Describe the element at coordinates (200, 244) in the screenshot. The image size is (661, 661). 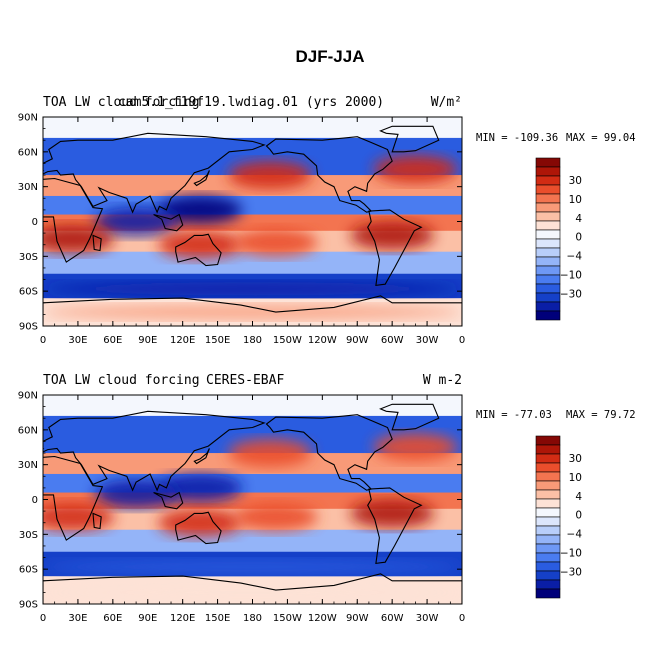
I see `region-australia-positive` at that location.